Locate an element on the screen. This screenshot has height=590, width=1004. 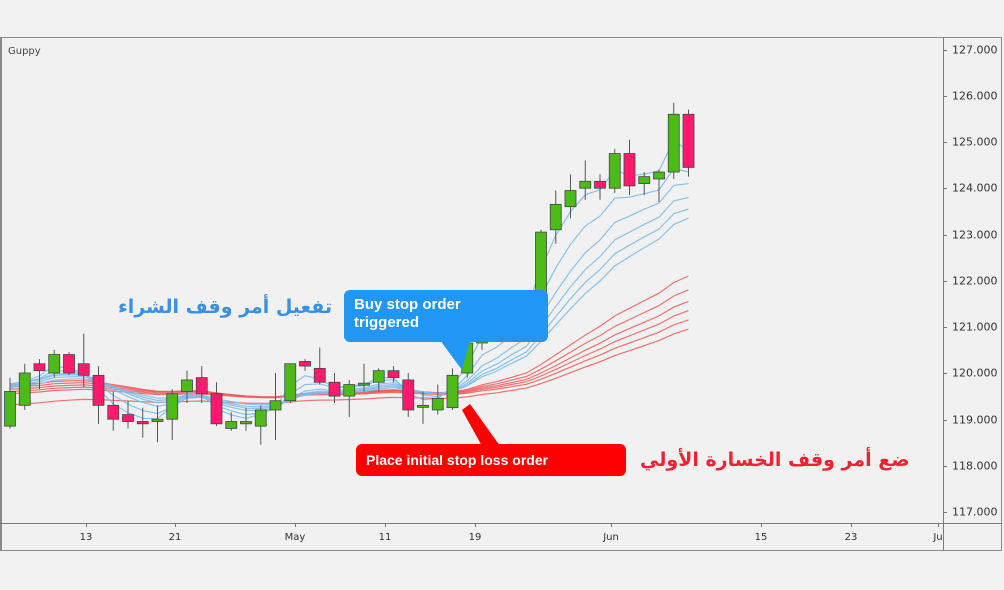
price-label: 125.000 is located at coordinates (975, 142).